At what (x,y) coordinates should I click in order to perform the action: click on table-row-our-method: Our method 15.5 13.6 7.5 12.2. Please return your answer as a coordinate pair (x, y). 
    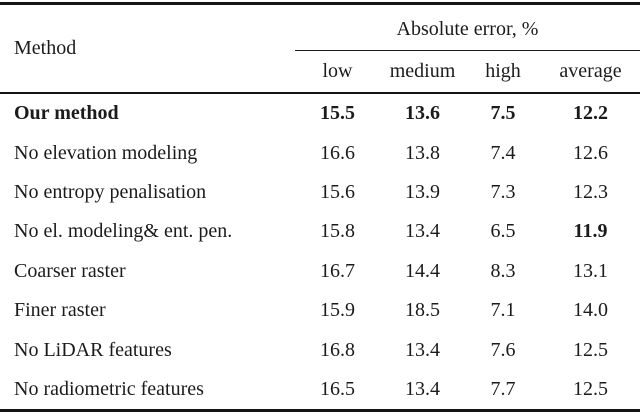
    Looking at the image, I should click on (320, 113).